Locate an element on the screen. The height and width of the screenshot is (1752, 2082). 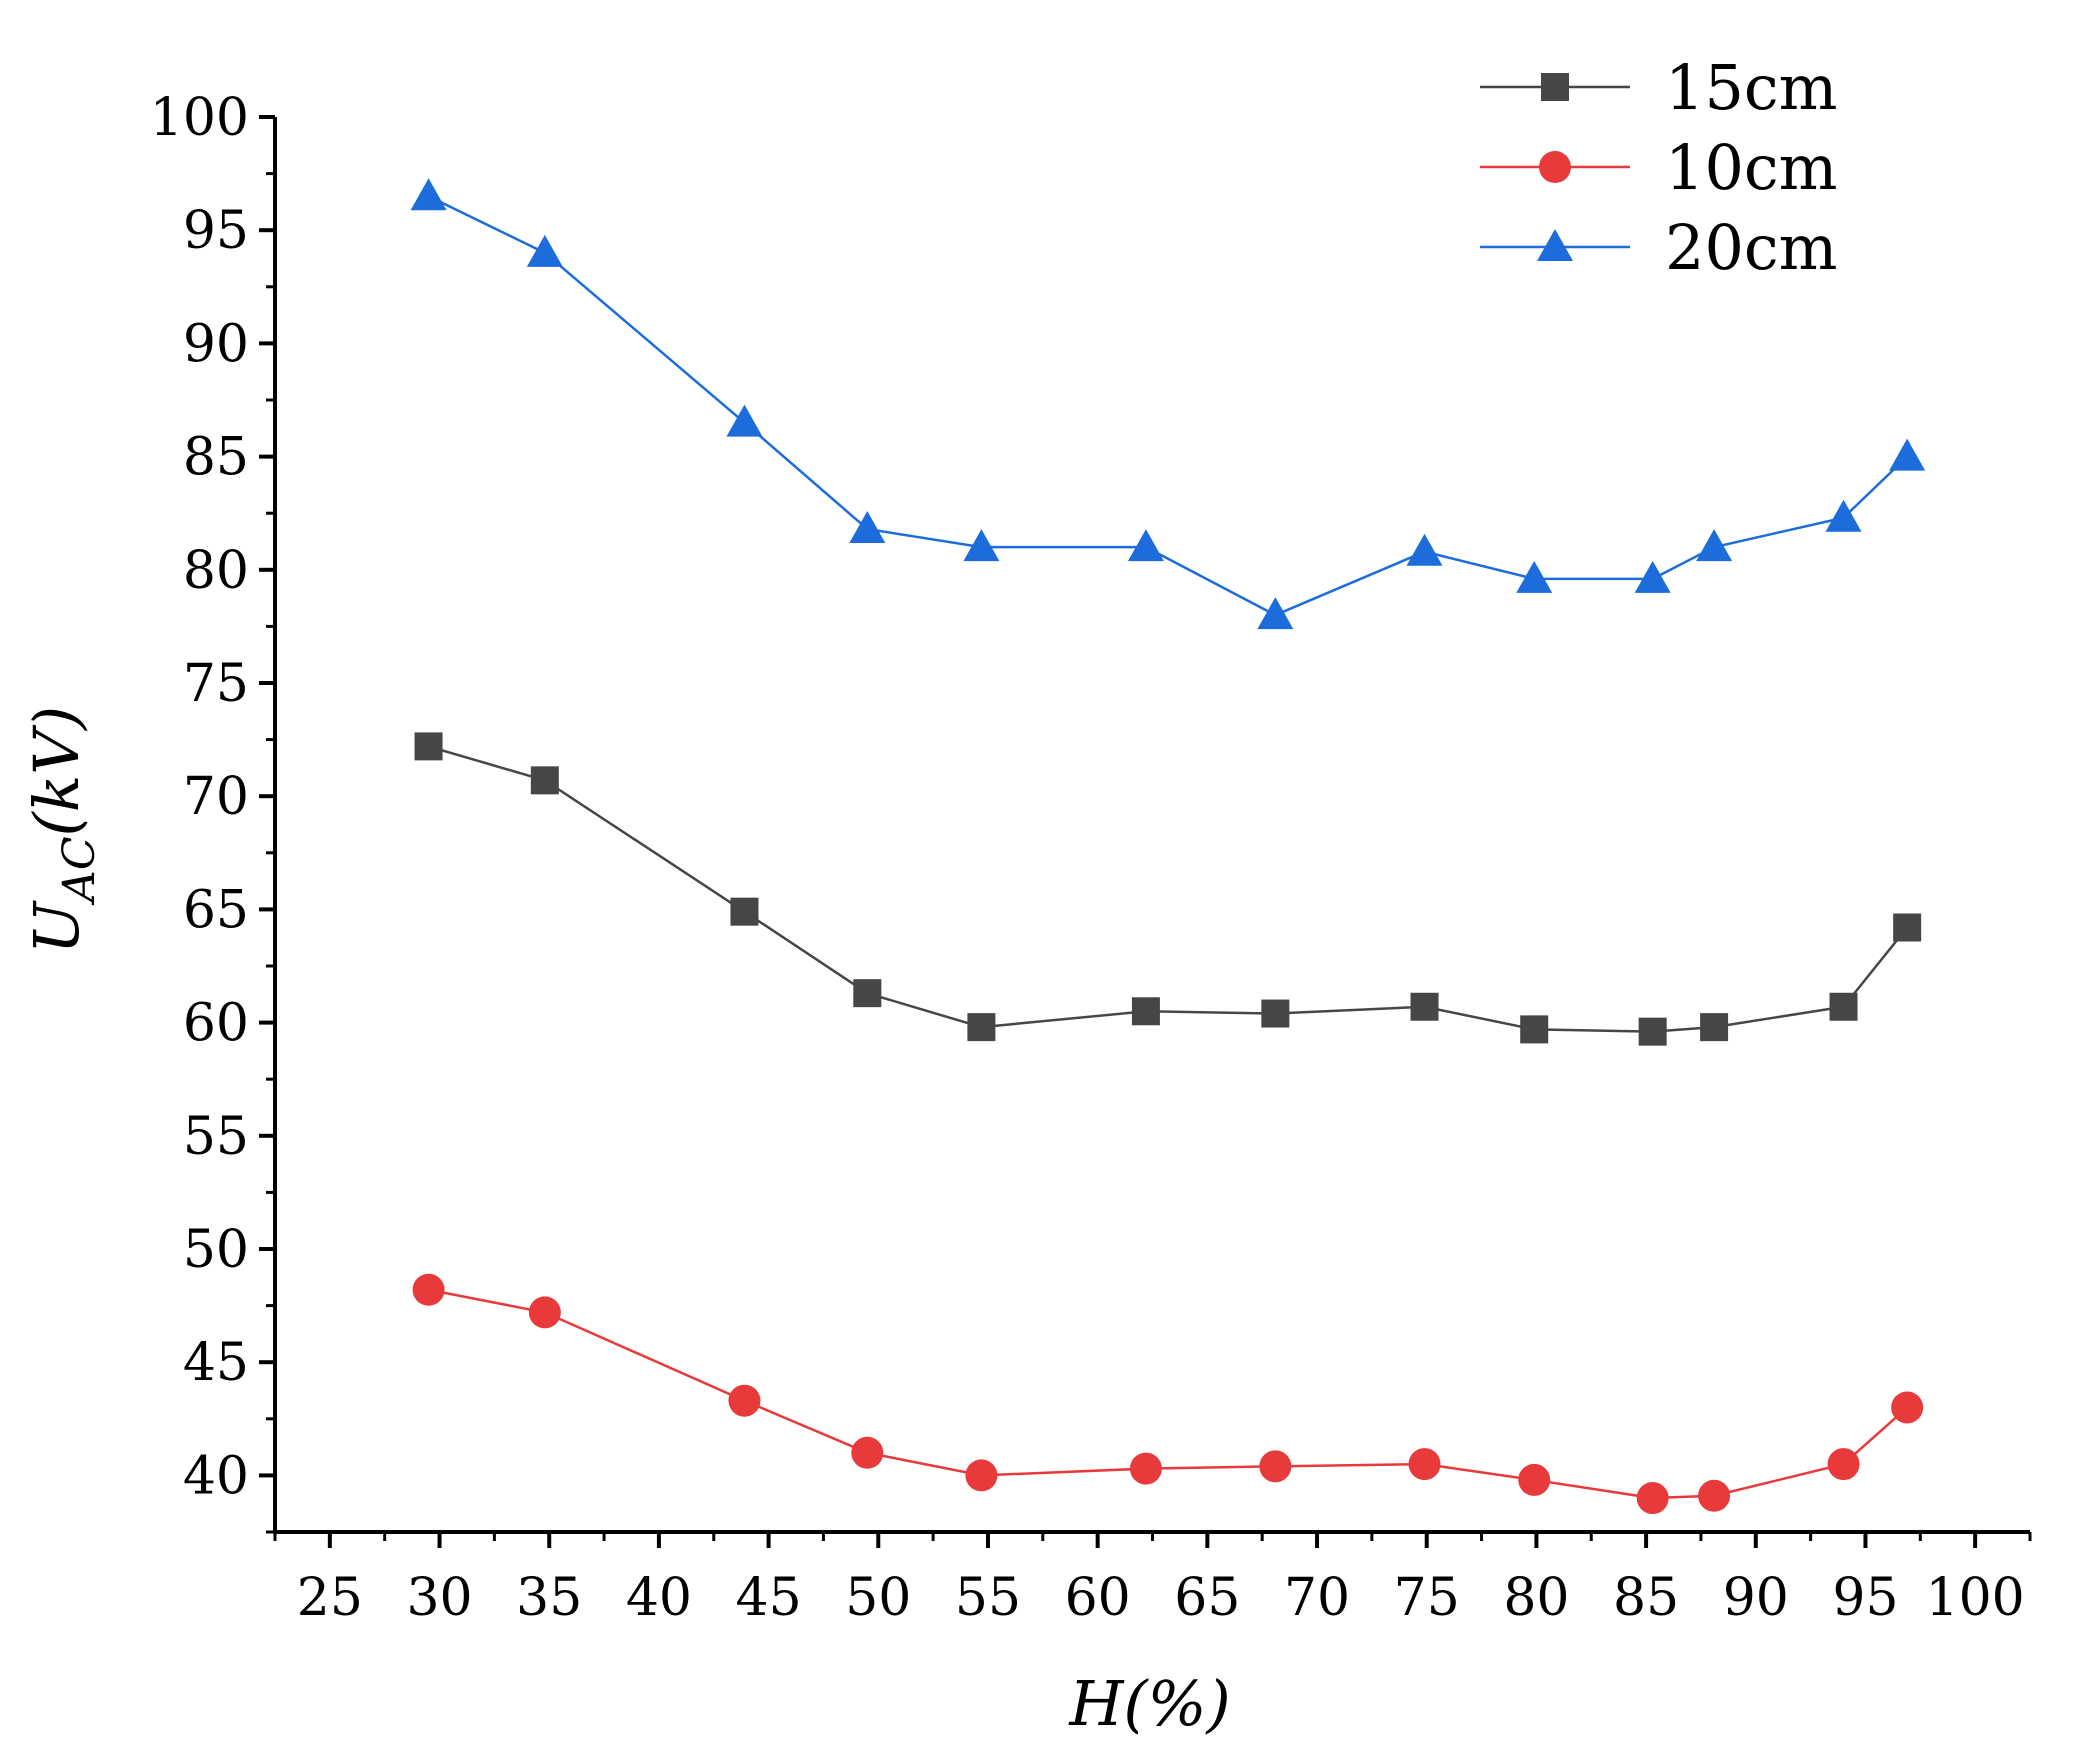
x-tick-label: 95 is located at coordinates (1865, 1598).